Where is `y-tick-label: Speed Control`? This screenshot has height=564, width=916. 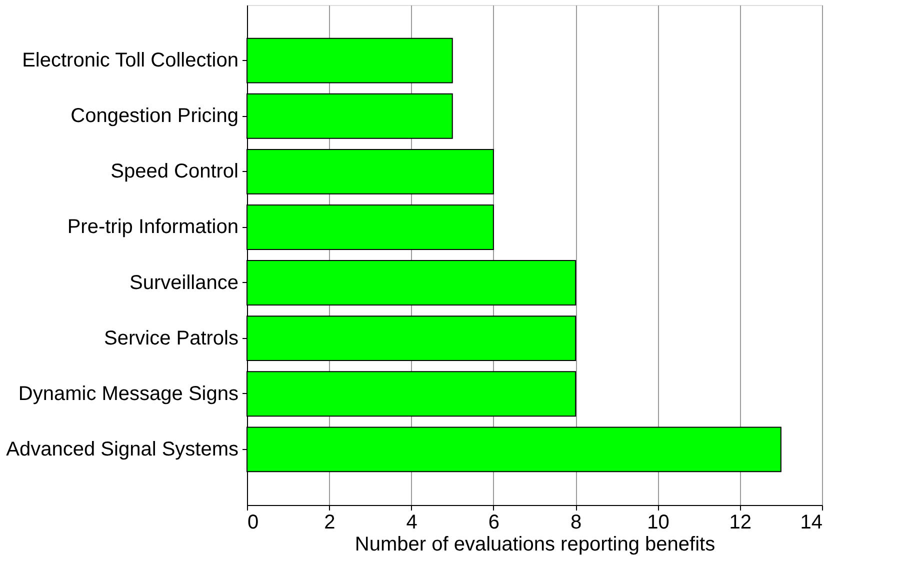 y-tick-label: Speed Control is located at coordinates (174, 171).